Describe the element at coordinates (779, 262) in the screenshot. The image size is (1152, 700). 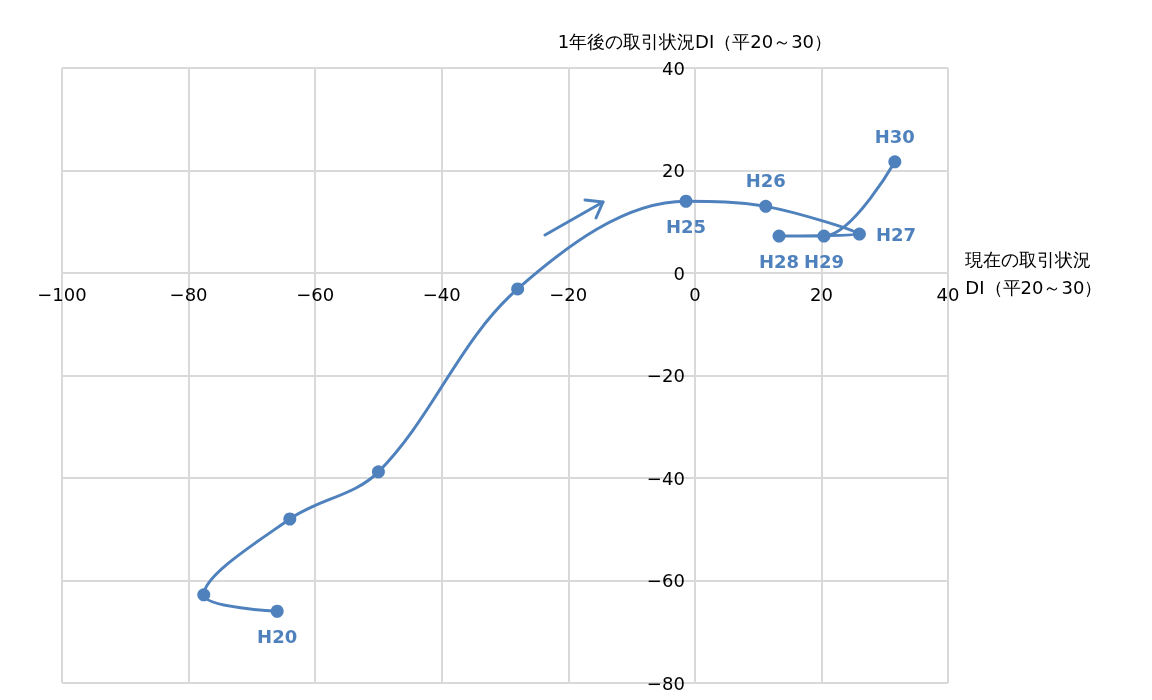
I see `data-label: H28` at that location.